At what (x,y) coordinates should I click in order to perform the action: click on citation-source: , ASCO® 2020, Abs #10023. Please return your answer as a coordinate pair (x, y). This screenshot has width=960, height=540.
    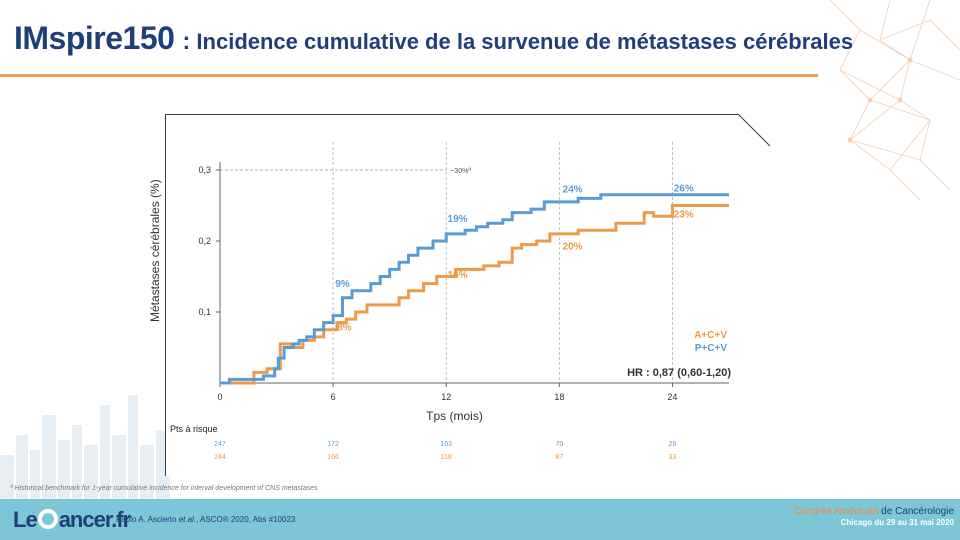
    Looking at the image, I should click on (246, 519).